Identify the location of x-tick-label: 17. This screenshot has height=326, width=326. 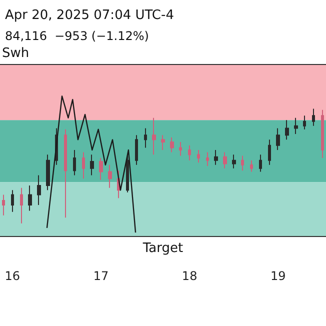
(101, 276).